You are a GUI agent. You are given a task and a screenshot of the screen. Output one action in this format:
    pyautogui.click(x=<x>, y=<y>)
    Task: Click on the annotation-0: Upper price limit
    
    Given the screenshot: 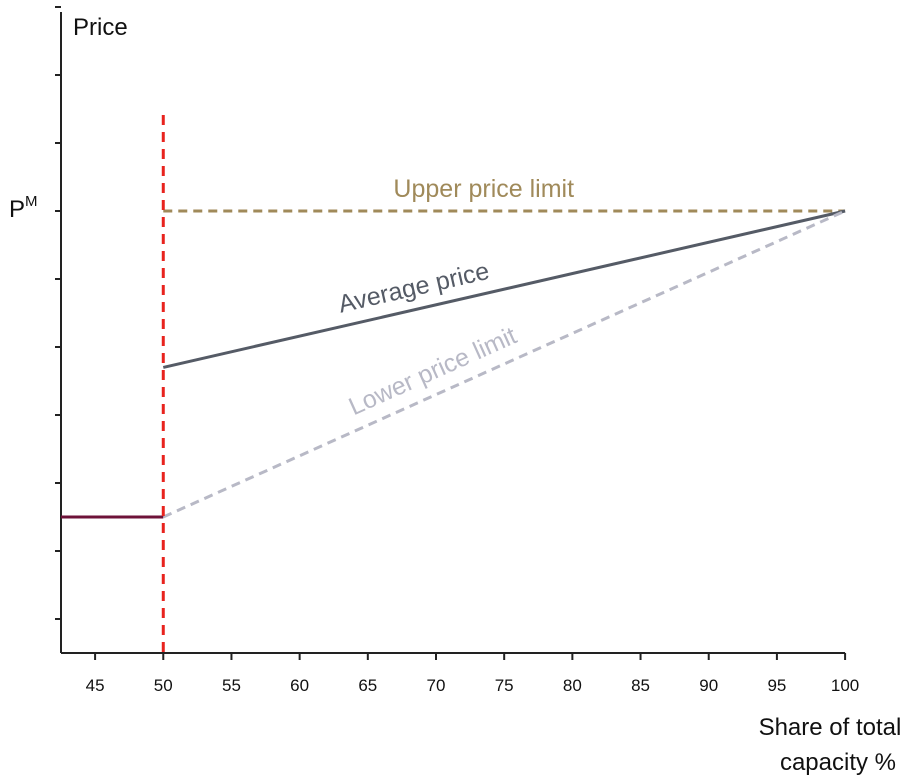 What is the action you would take?
    pyautogui.click(x=483, y=189)
    